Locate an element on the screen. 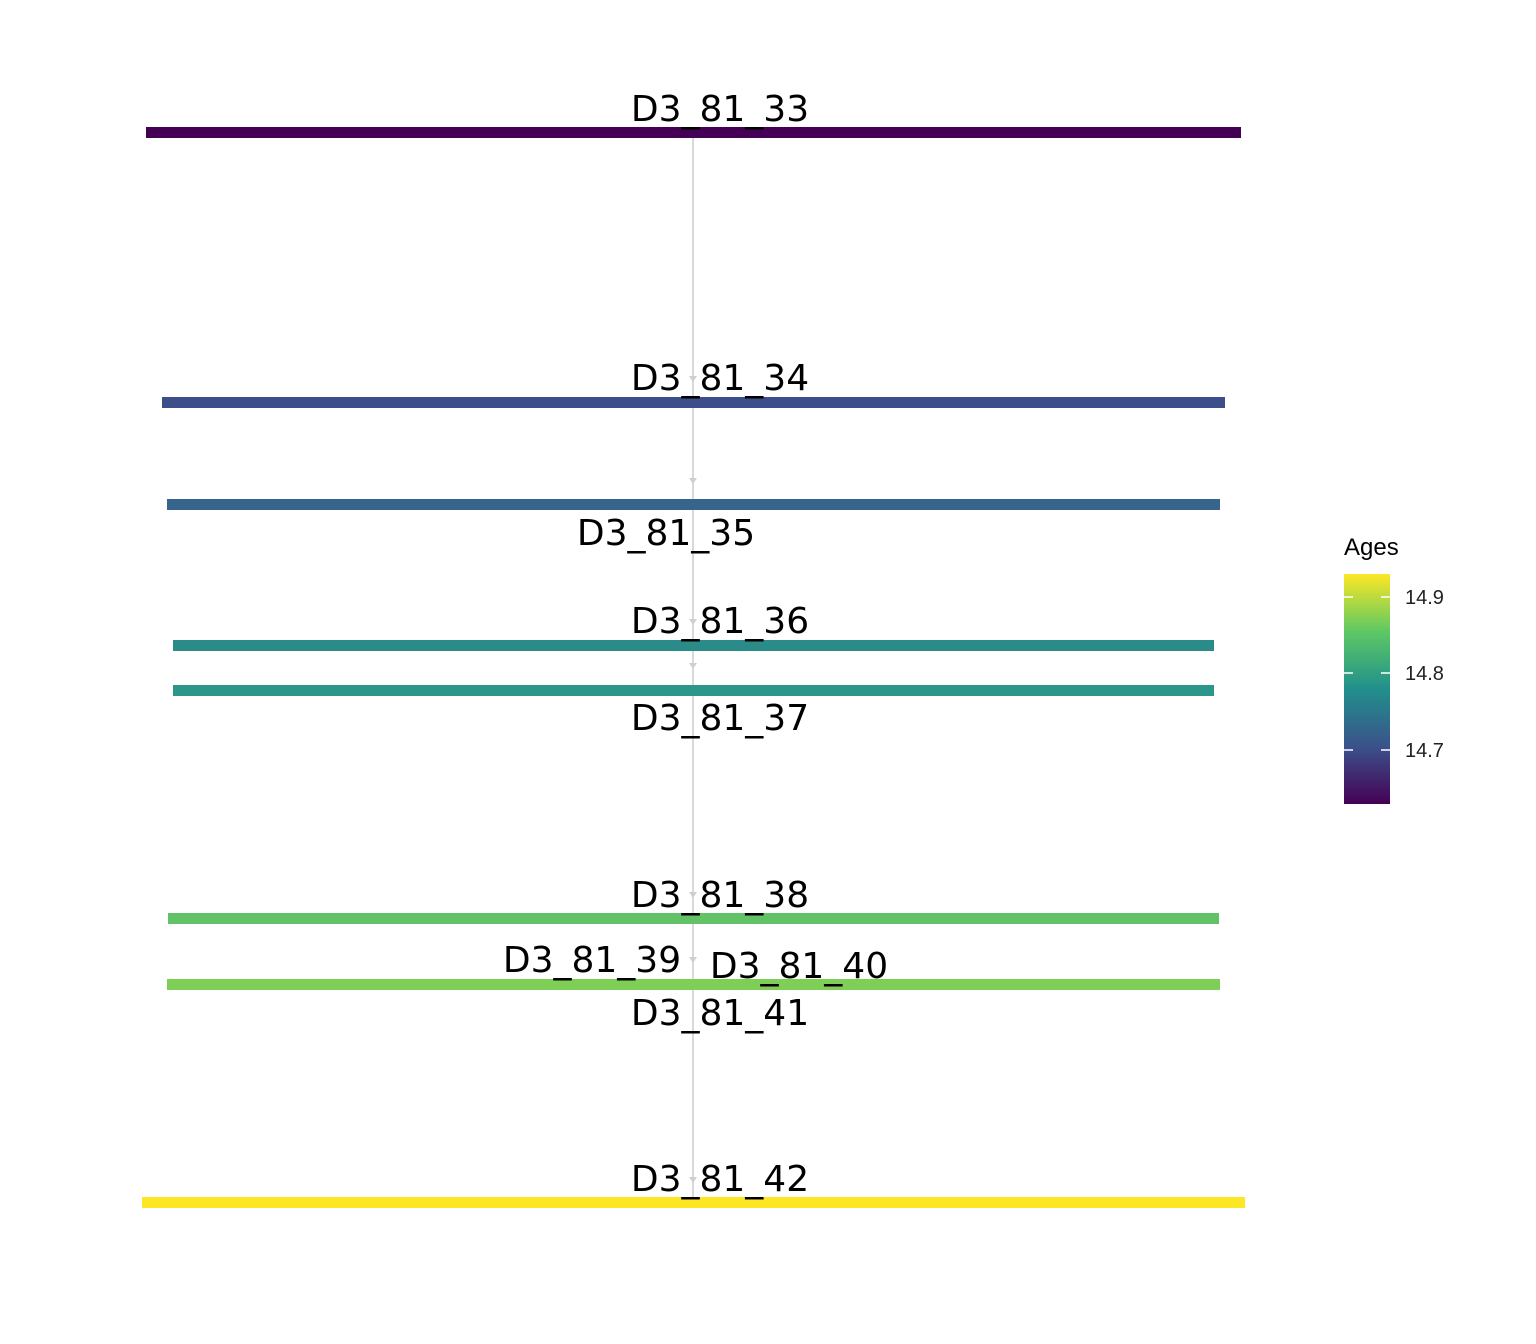 This screenshot has width=1536, height=1344. node-label: D3_81_34 is located at coordinates (720, 378).